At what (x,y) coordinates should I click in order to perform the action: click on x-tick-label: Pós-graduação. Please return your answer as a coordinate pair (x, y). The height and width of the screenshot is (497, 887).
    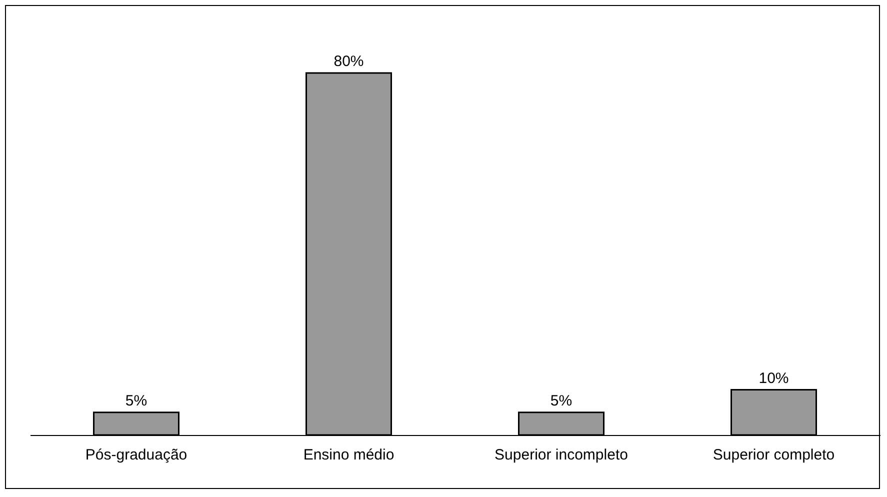
    Looking at the image, I should click on (136, 455).